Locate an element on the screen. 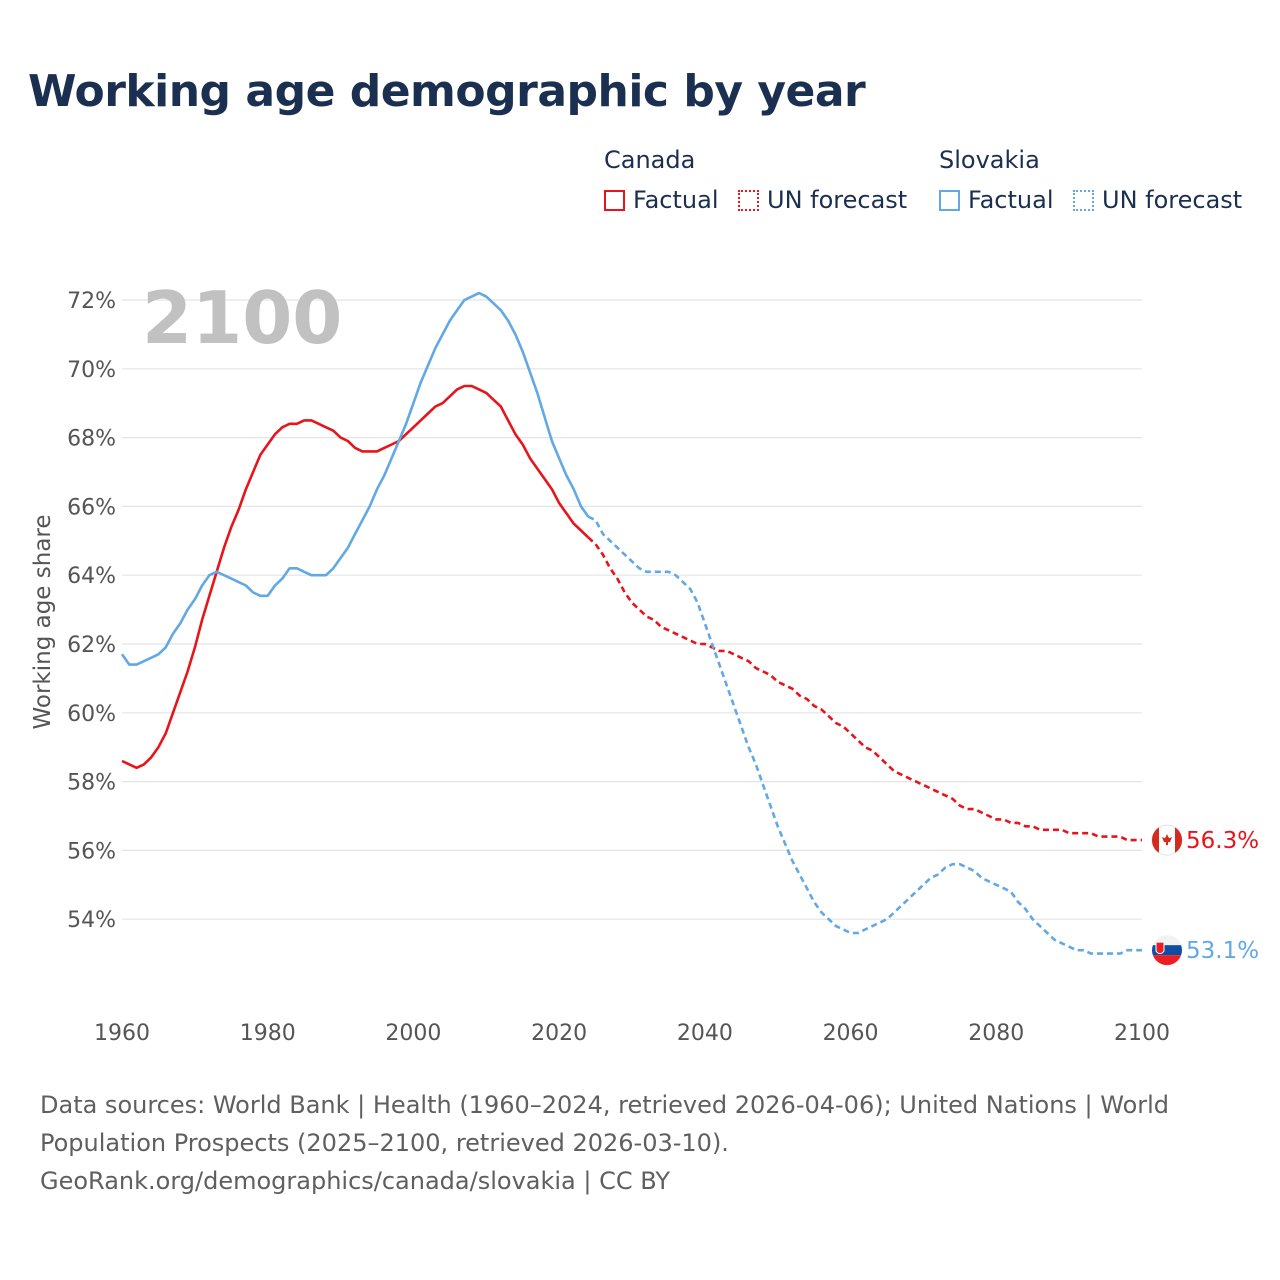 This screenshot has height=1280, width=1280. x-tick-label: 2060 is located at coordinates (851, 1033).